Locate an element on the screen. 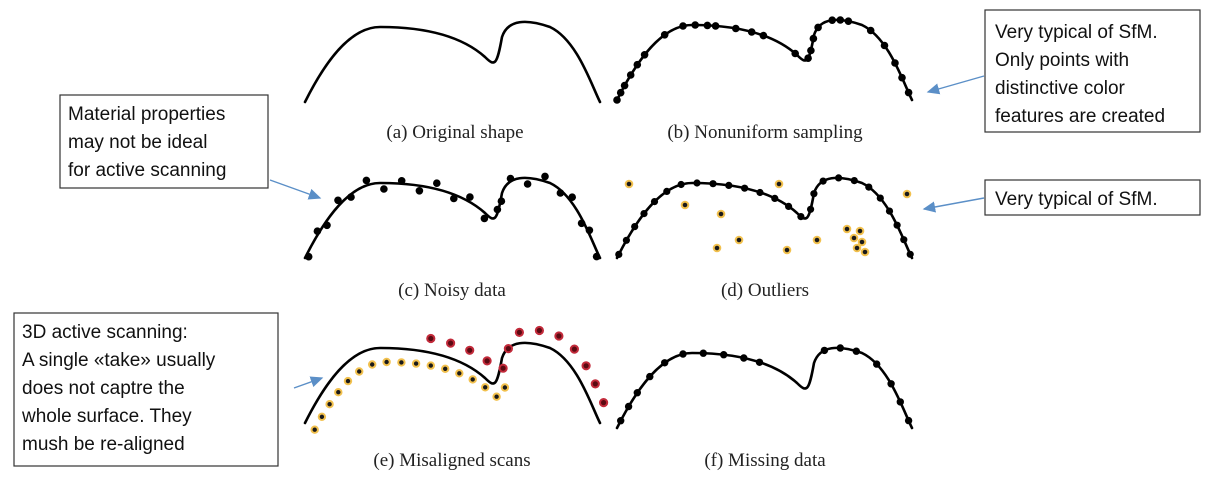  panel-f-missing-data is located at coordinates (764, 387).